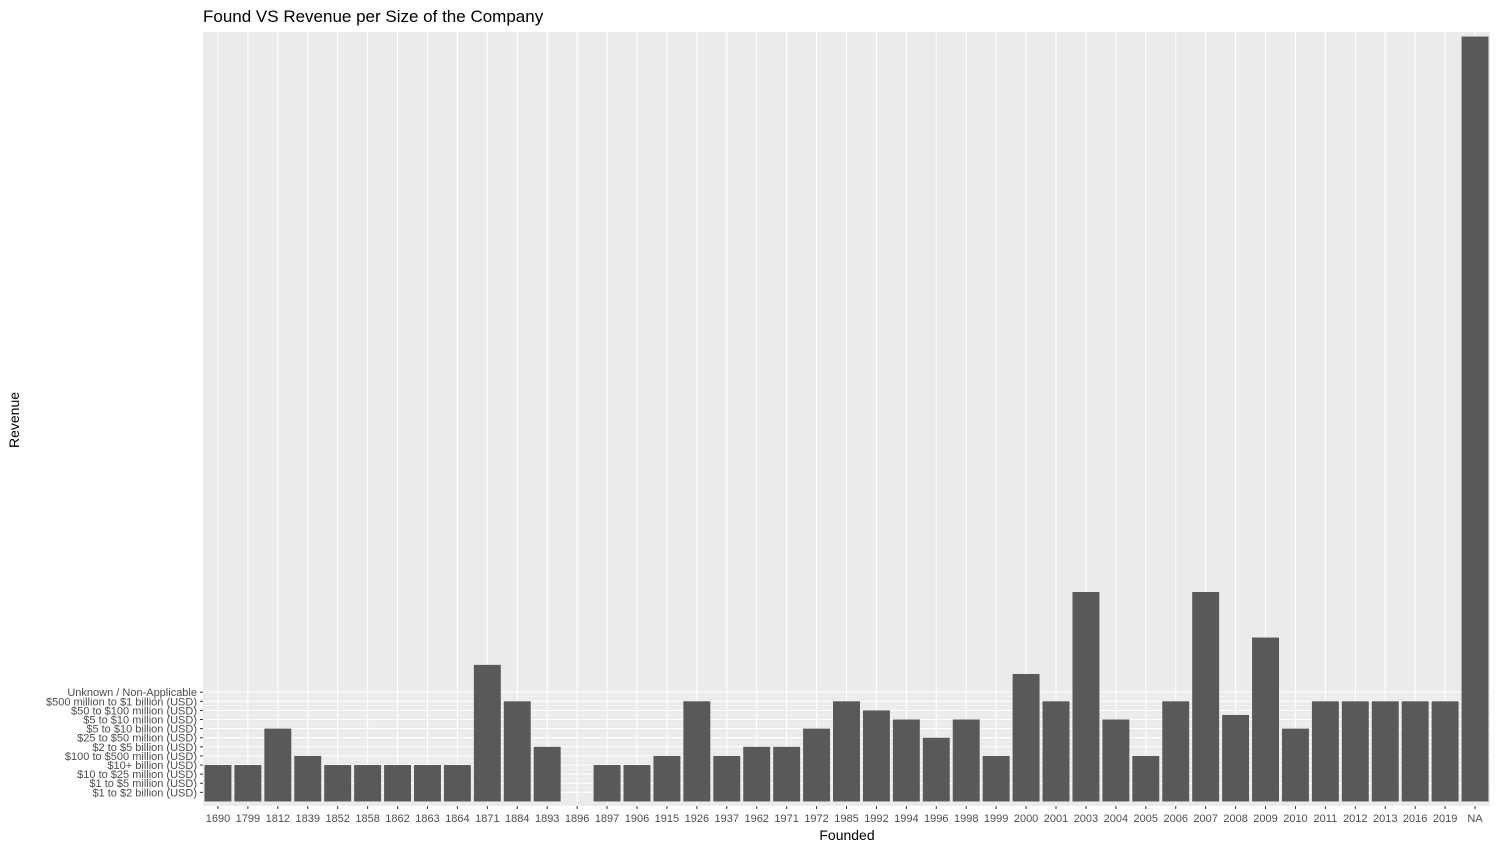  Describe the element at coordinates (134, 711) in the screenshot. I see `y-tick-label: $50 to $100 million (USD)` at that location.